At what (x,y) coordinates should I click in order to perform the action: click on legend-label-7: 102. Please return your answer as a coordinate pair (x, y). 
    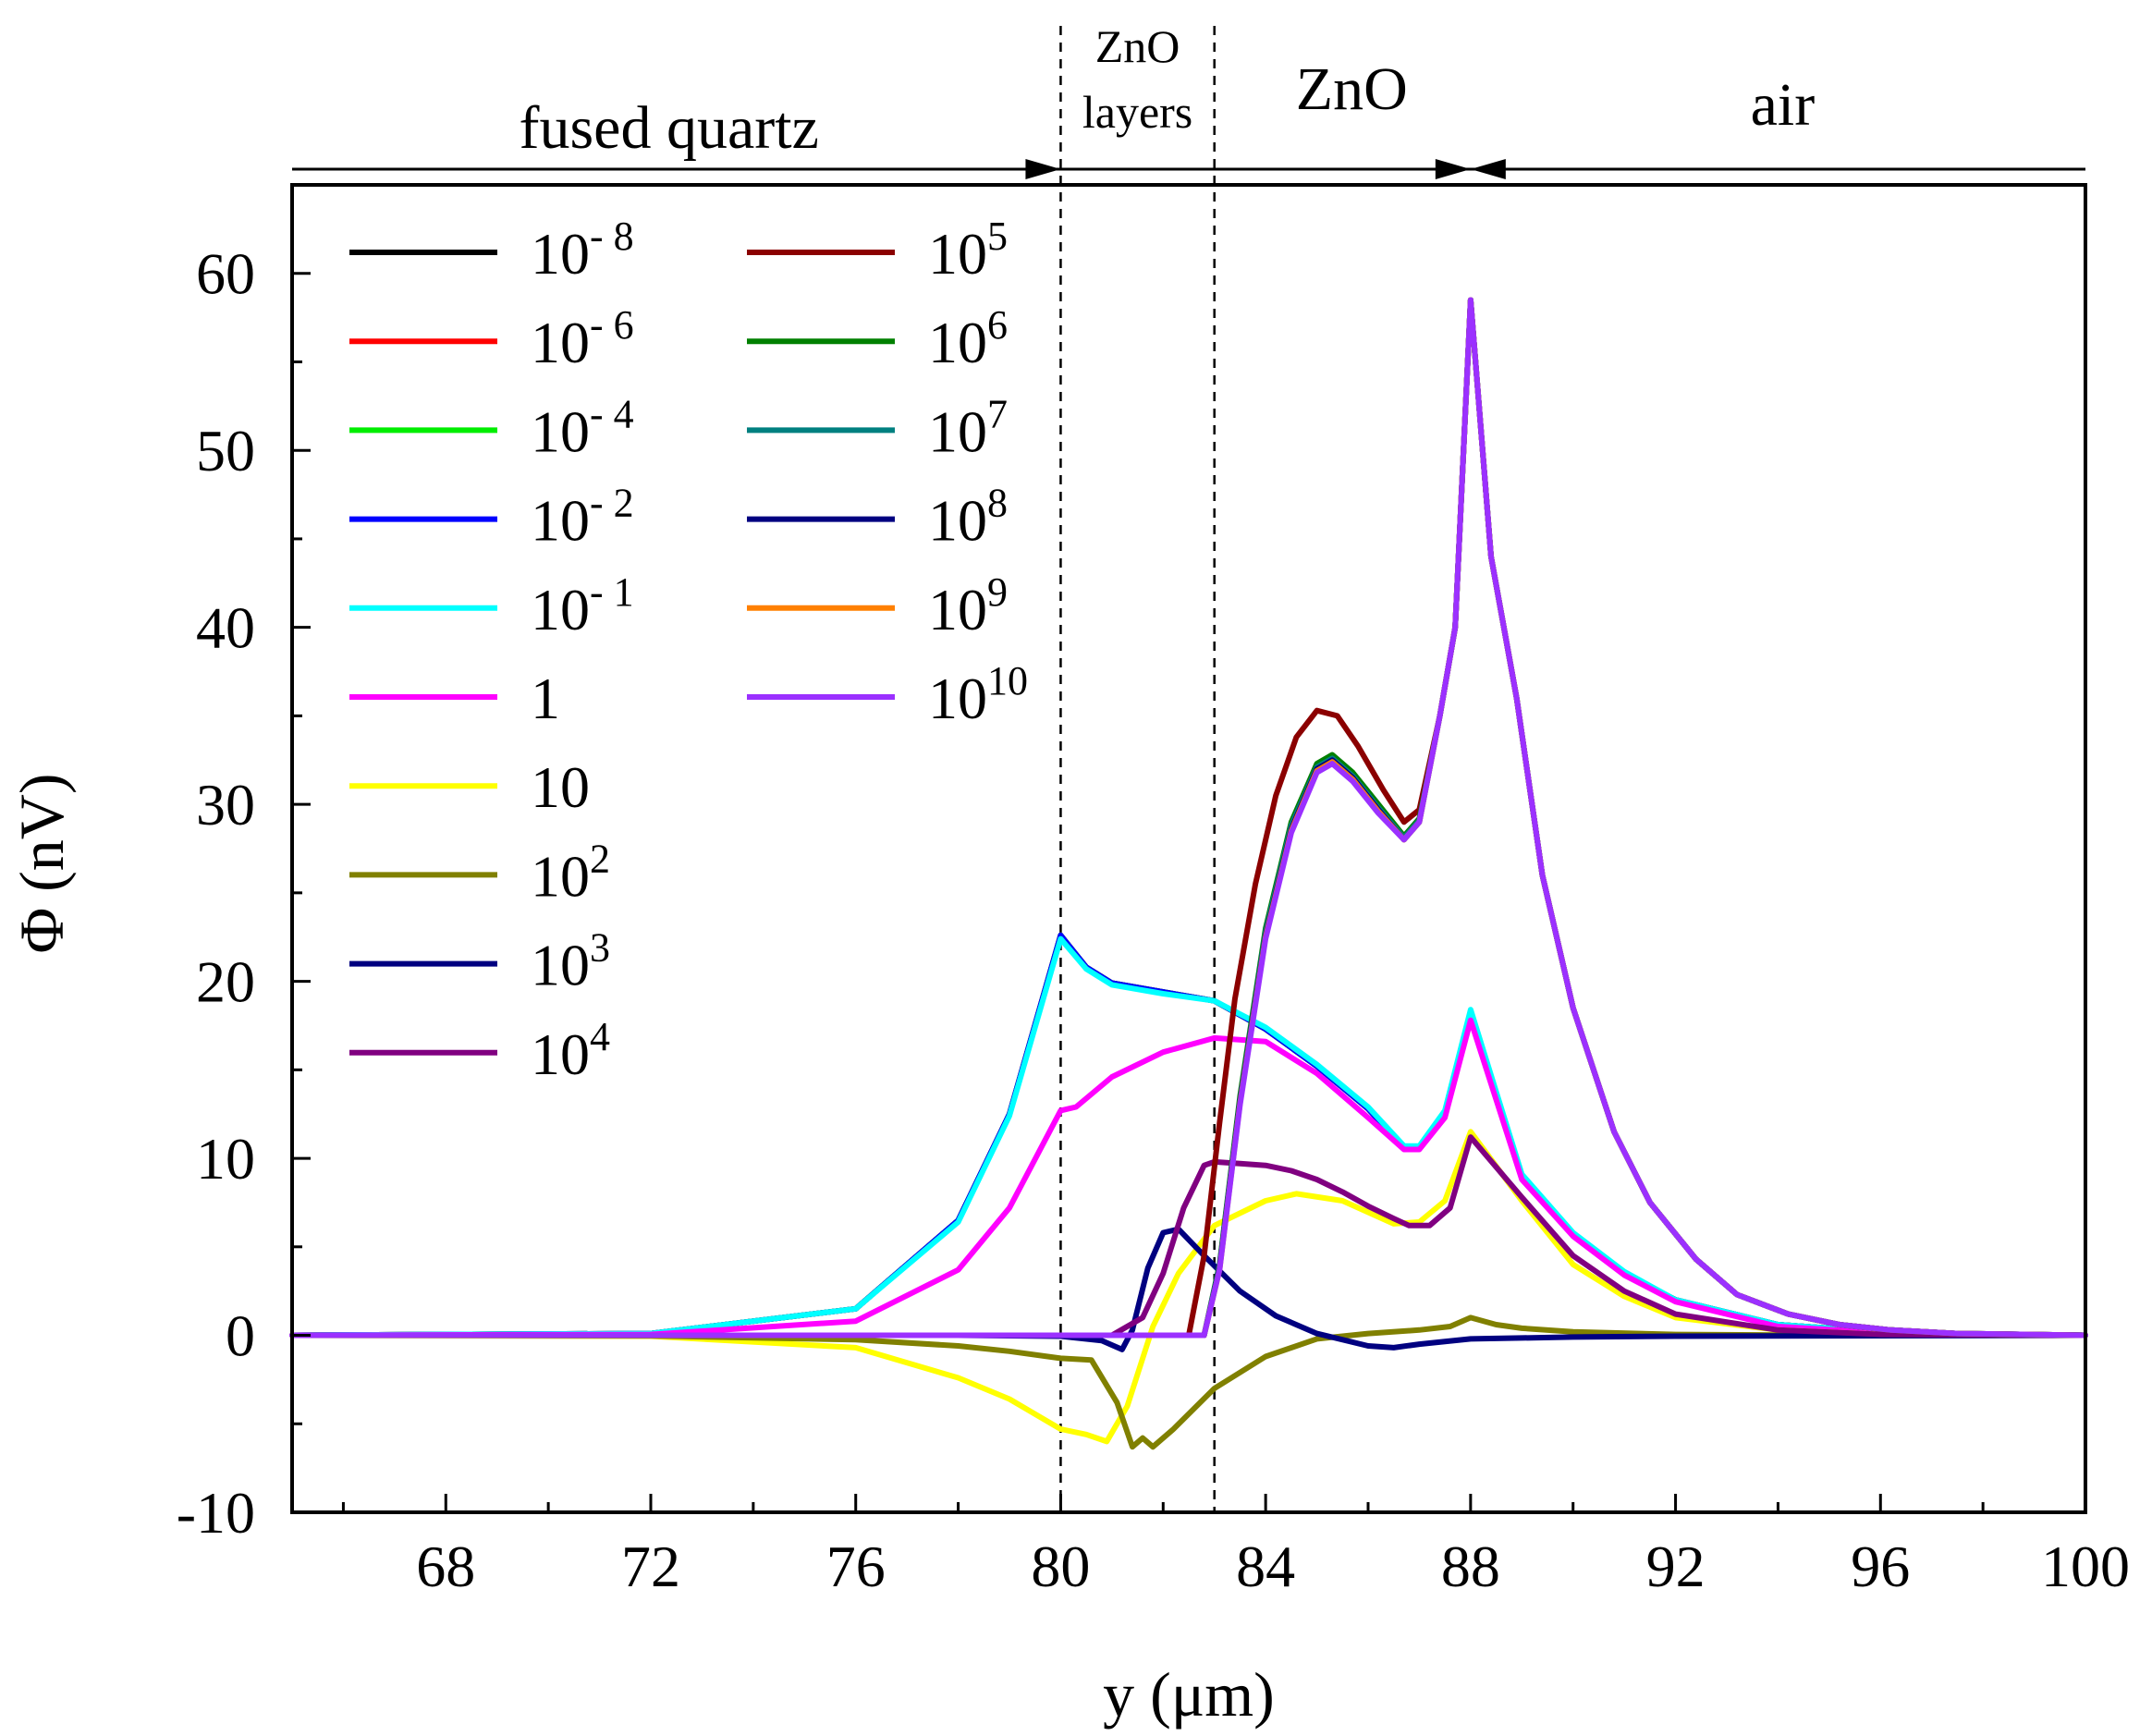
    Looking at the image, I should click on (571, 872).